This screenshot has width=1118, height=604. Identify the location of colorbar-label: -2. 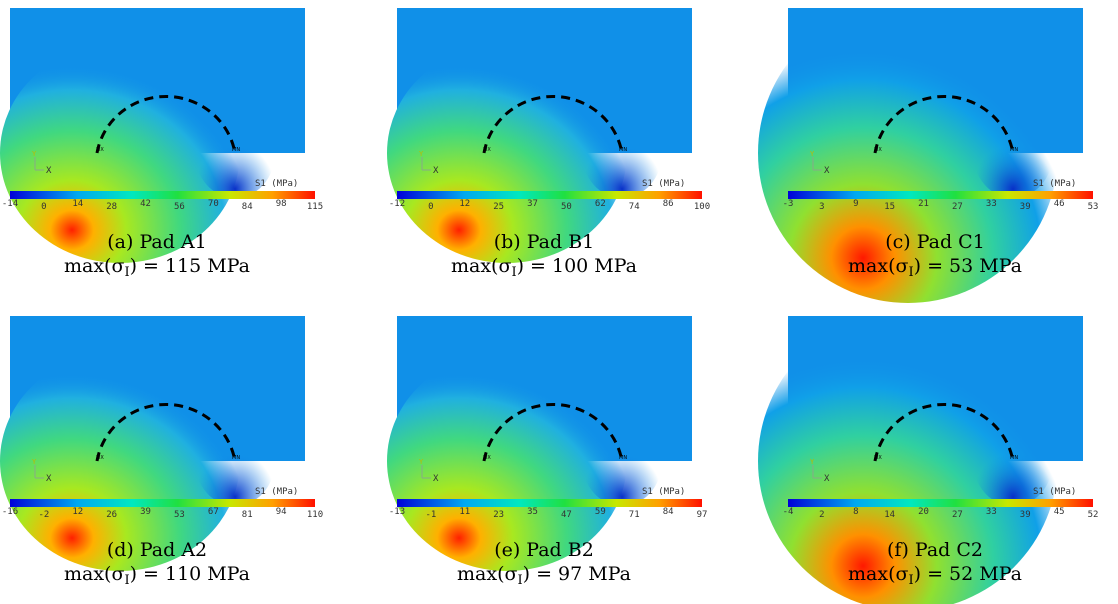
(43, 515).